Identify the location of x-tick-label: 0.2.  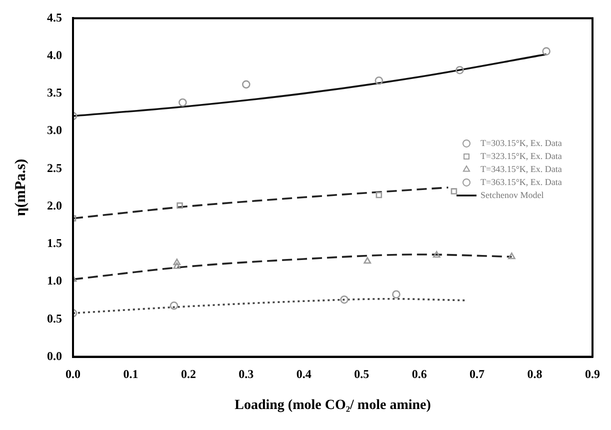
(188, 374).